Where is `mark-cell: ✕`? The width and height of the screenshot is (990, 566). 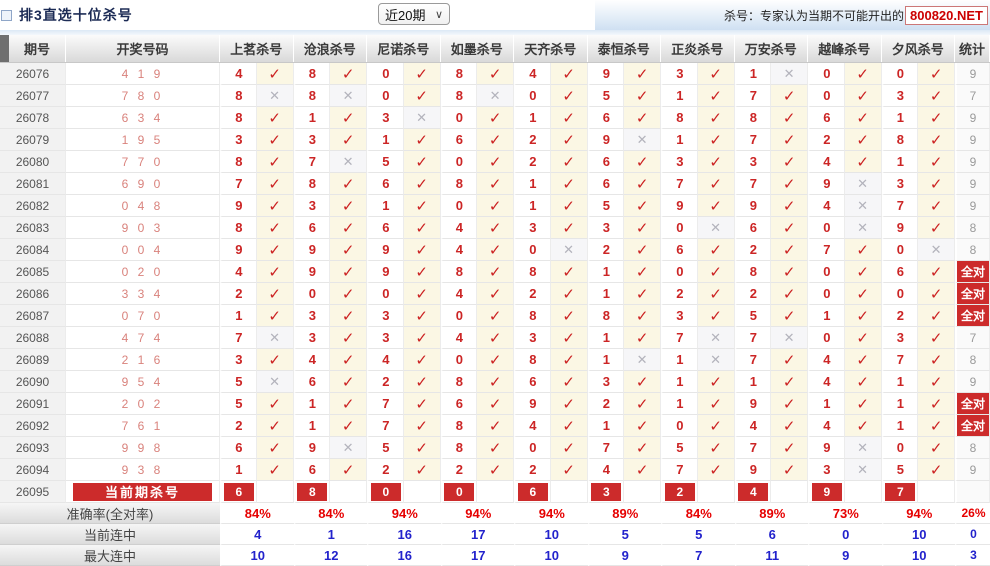
mark-cell: ✕ is located at coordinates (495, 96).